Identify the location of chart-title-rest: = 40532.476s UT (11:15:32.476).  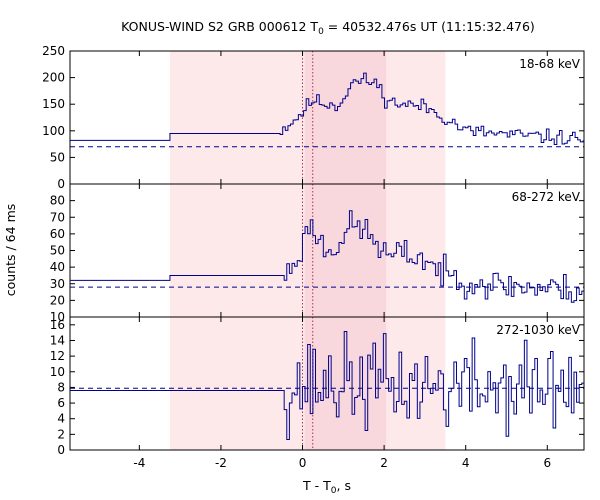
(429, 26).